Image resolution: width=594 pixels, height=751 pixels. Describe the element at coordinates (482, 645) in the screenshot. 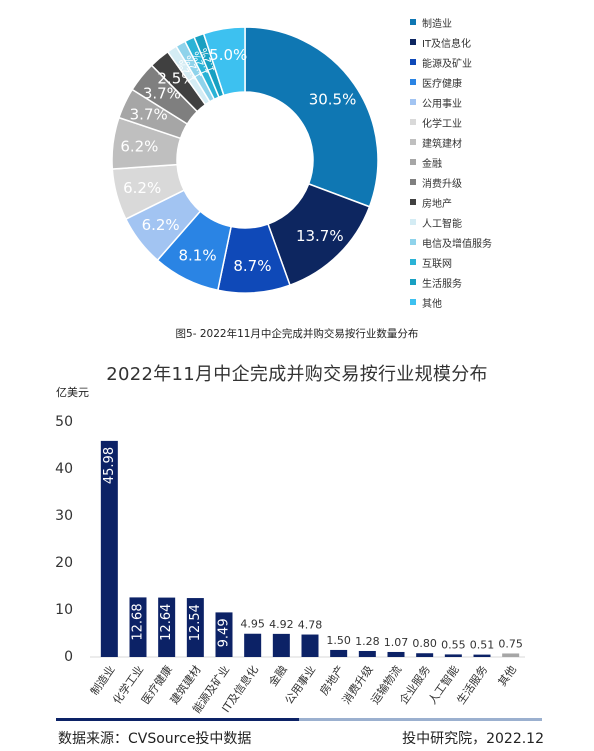

I see `bar-value-label: 0.51` at that location.